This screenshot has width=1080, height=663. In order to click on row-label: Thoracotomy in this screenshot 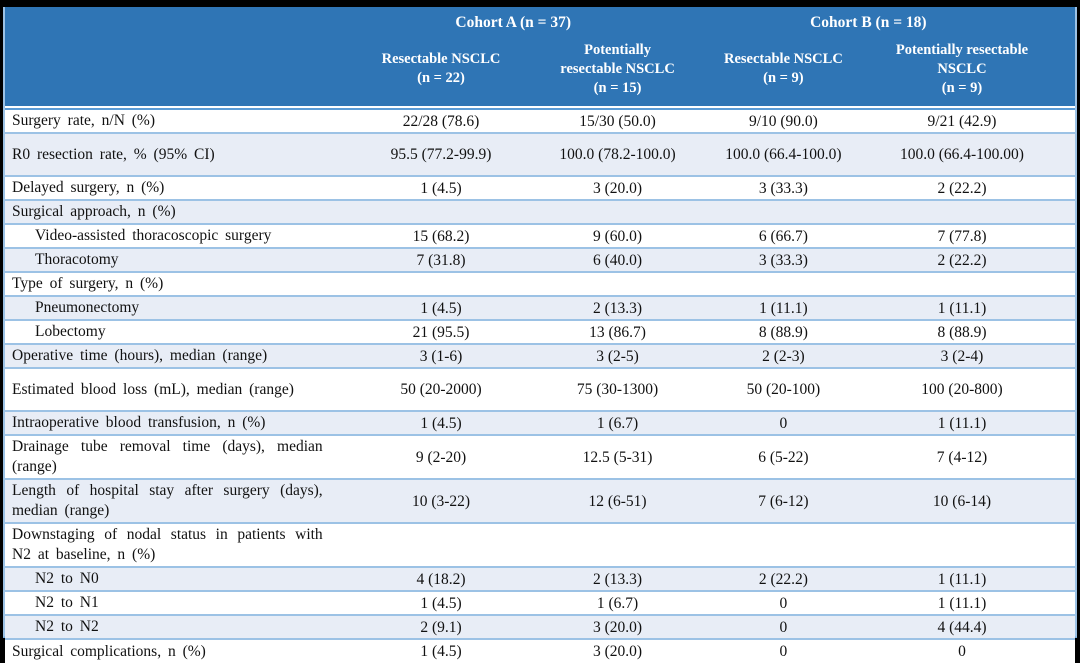, I will do `click(77, 259)`.